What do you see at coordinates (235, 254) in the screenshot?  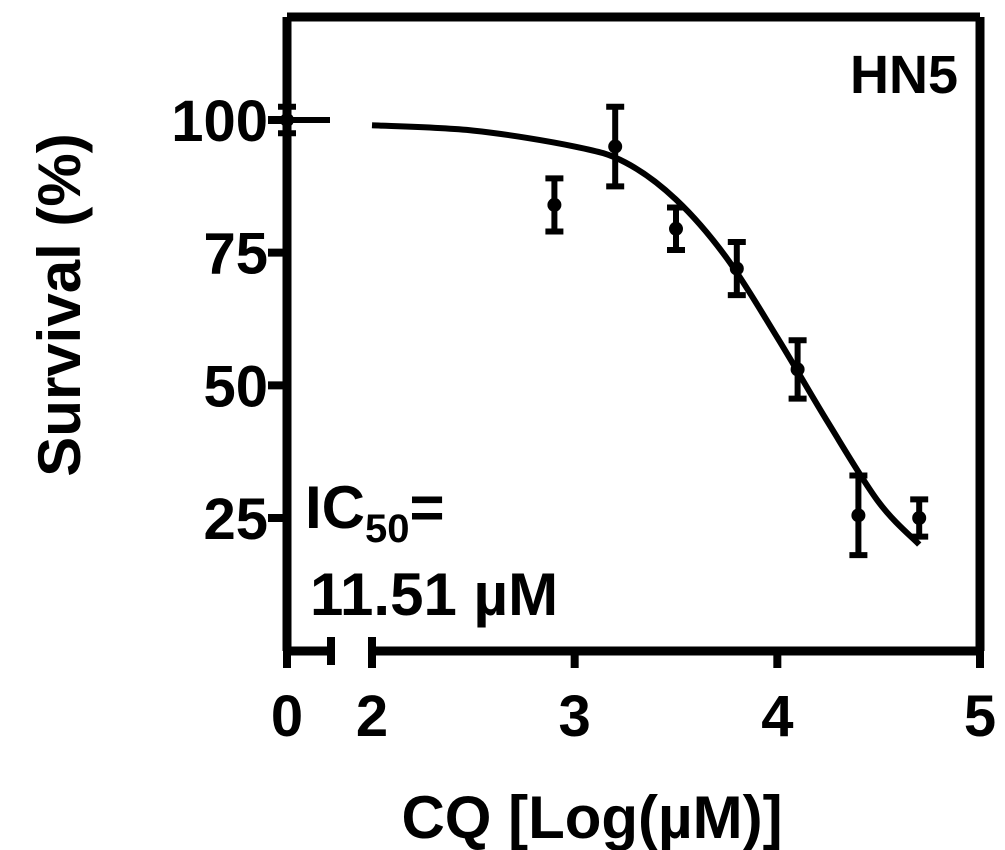 I see `y-tick-label: 75` at bounding box center [235, 254].